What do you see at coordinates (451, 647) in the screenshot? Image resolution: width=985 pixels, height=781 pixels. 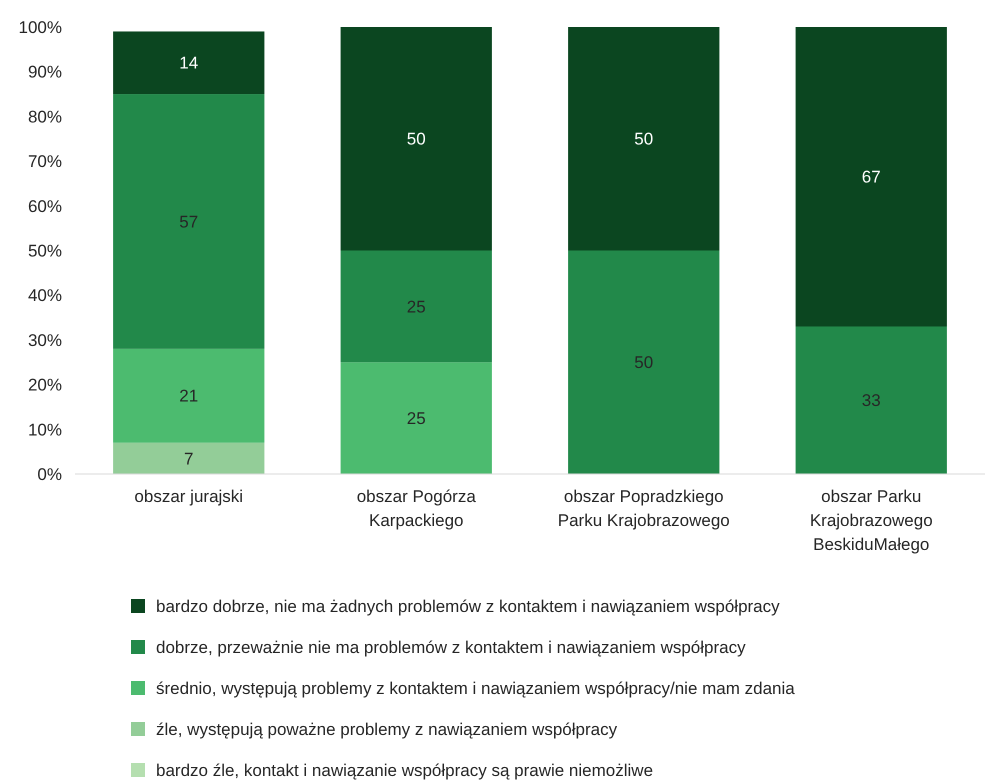 I see `legend-label: dobrze, przeważnie nie ma problemów z kontaktem i nawiązaniem współpracy` at bounding box center [451, 647].